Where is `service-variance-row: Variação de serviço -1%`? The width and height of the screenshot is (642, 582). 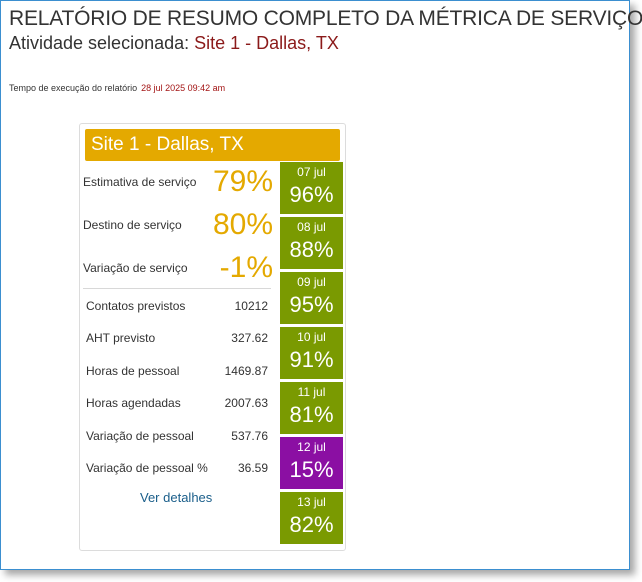
service-variance-row: Variação de serviço -1% is located at coordinates (178, 268).